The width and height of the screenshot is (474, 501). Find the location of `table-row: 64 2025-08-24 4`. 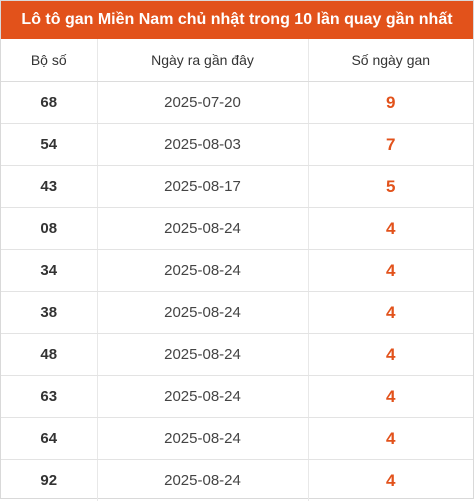

table-row: 64 2025-08-24 4 is located at coordinates (237, 439).